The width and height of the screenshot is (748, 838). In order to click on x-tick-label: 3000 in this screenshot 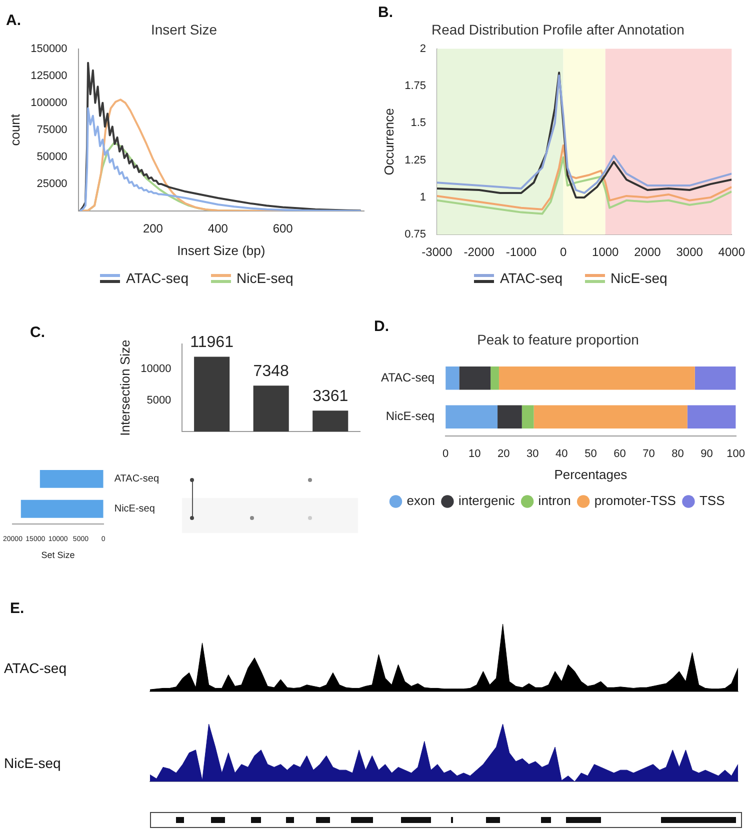, I will do `click(690, 252)`.